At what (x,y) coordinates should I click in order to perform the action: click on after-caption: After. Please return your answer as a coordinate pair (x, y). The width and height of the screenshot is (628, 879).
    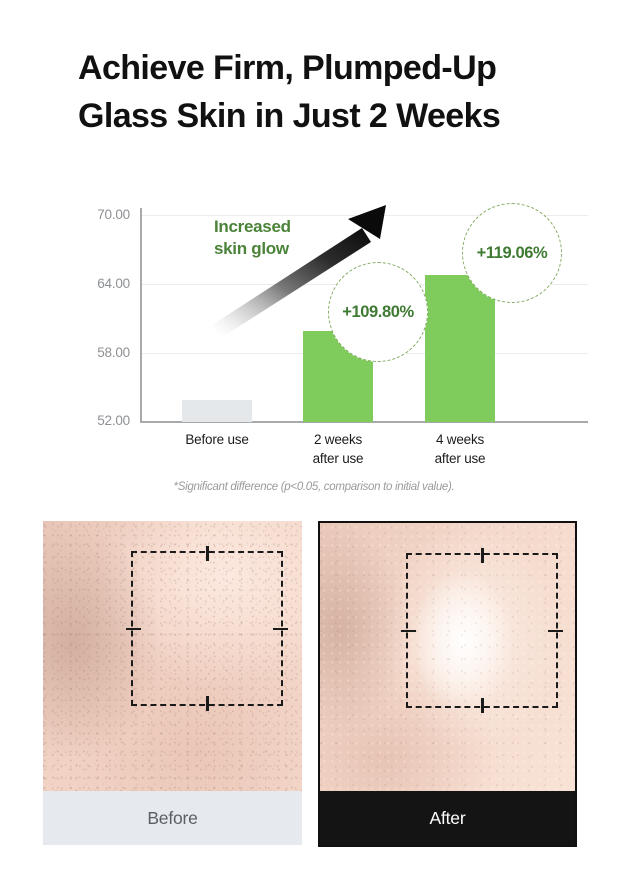
    Looking at the image, I should click on (447, 818).